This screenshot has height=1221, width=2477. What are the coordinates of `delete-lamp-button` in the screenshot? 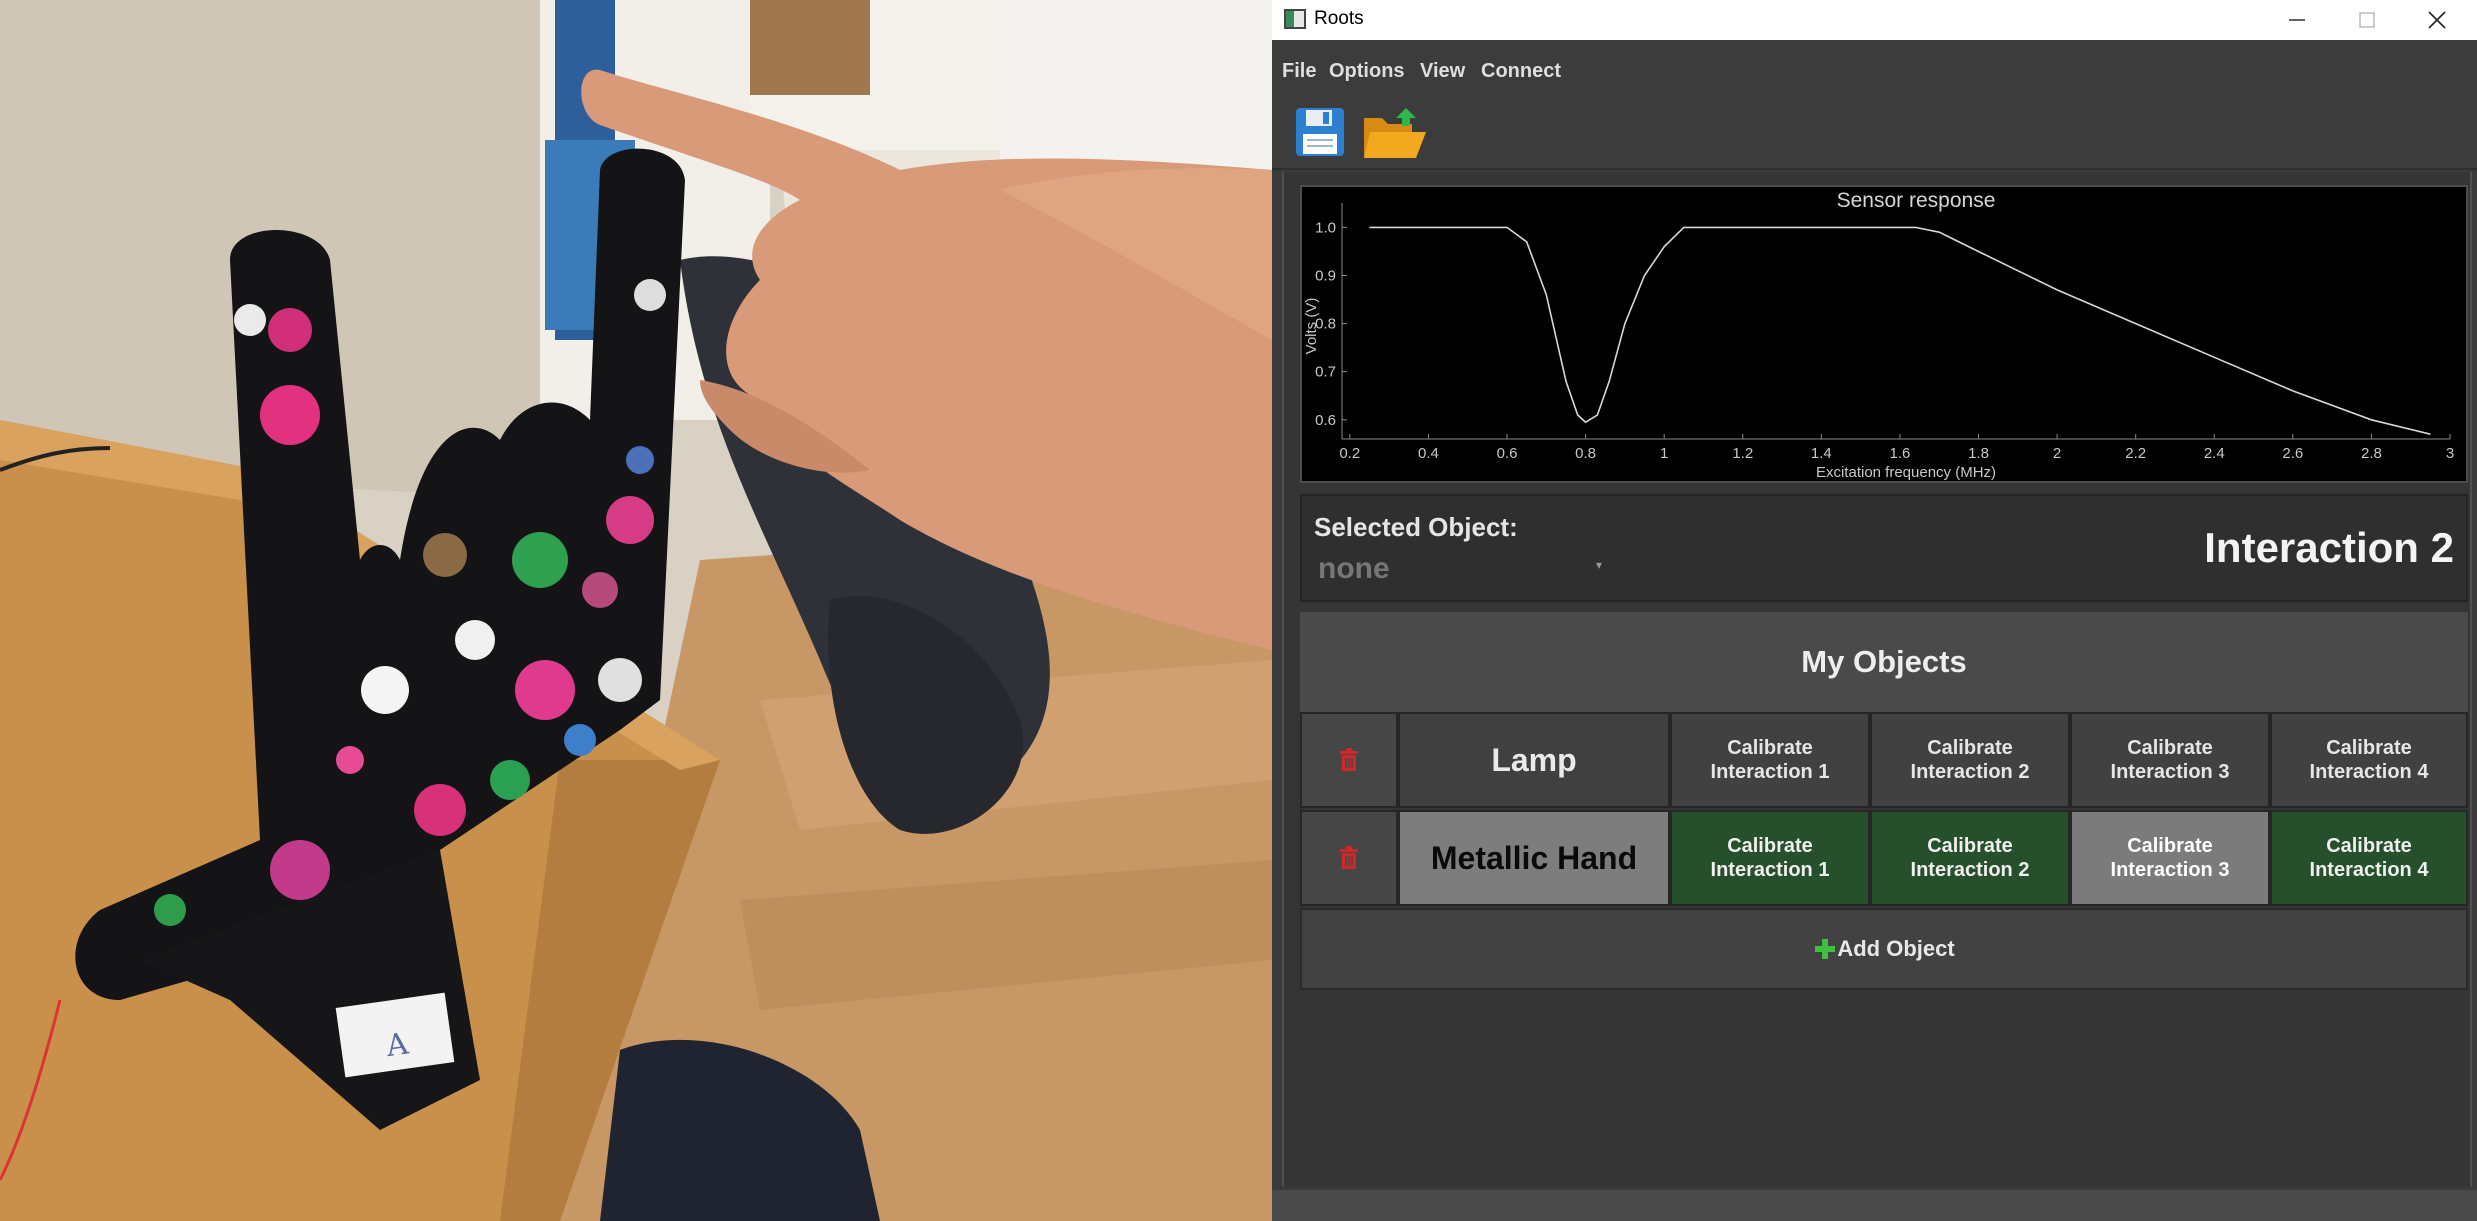 It's located at (1349, 760).